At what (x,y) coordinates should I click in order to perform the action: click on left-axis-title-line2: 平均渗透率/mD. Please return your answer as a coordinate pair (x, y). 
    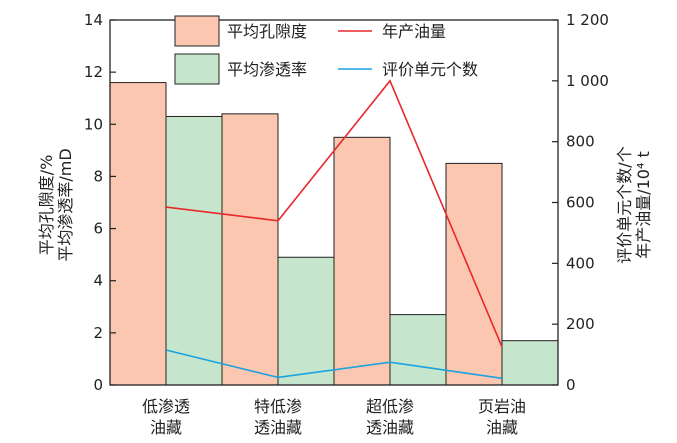
    Looking at the image, I should click on (65, 204).